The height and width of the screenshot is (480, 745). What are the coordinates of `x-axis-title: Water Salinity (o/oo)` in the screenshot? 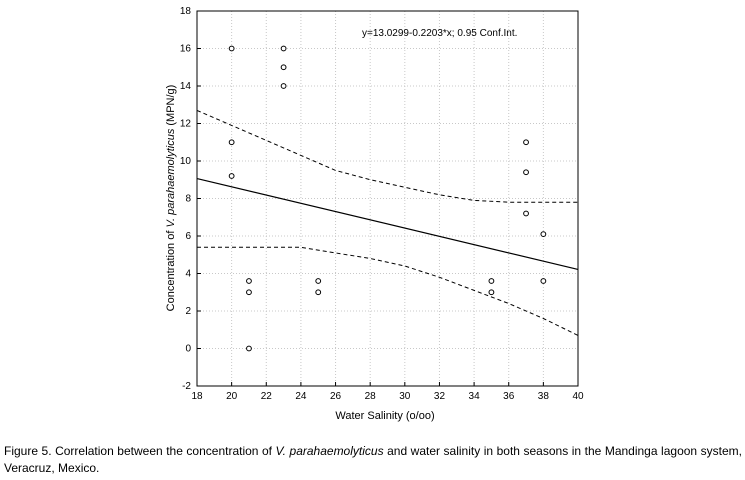 It's located at (384, 416).